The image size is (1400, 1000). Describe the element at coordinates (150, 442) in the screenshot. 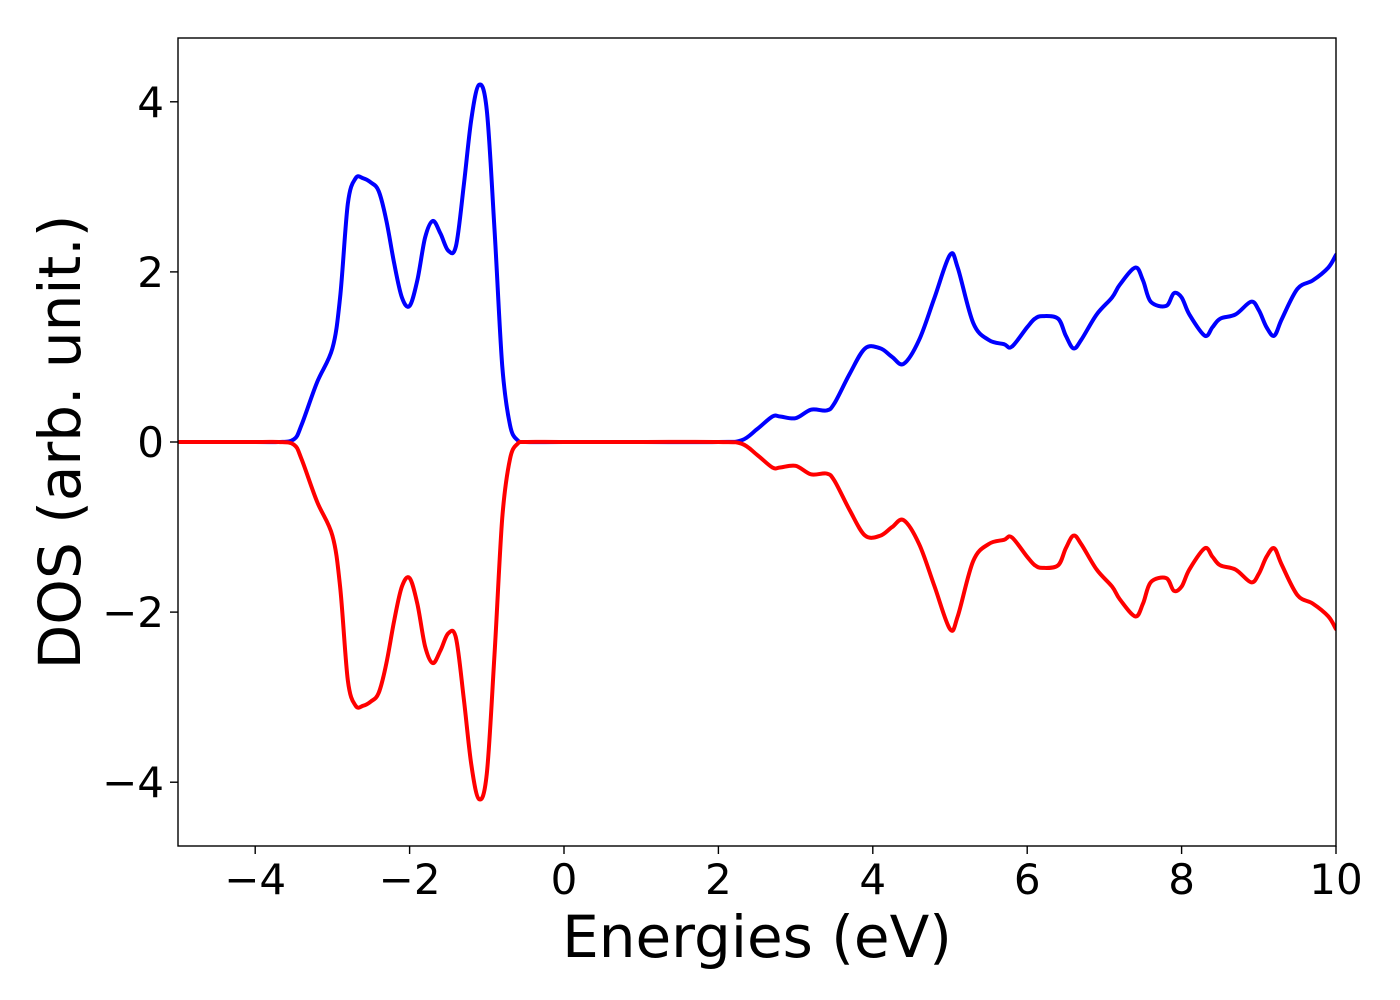

I see `y-tick-label: 0` at that location.